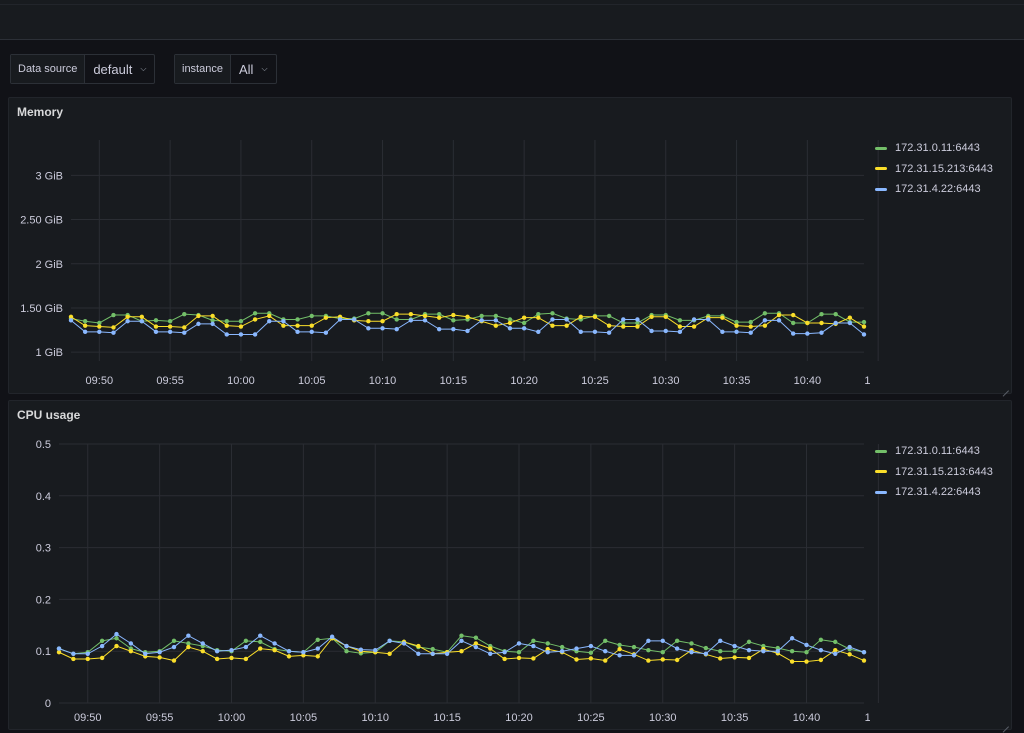 The height and width of the screenshot is (733, 1024). I want to click on panel-title: CPU usage, so click(49, 415).